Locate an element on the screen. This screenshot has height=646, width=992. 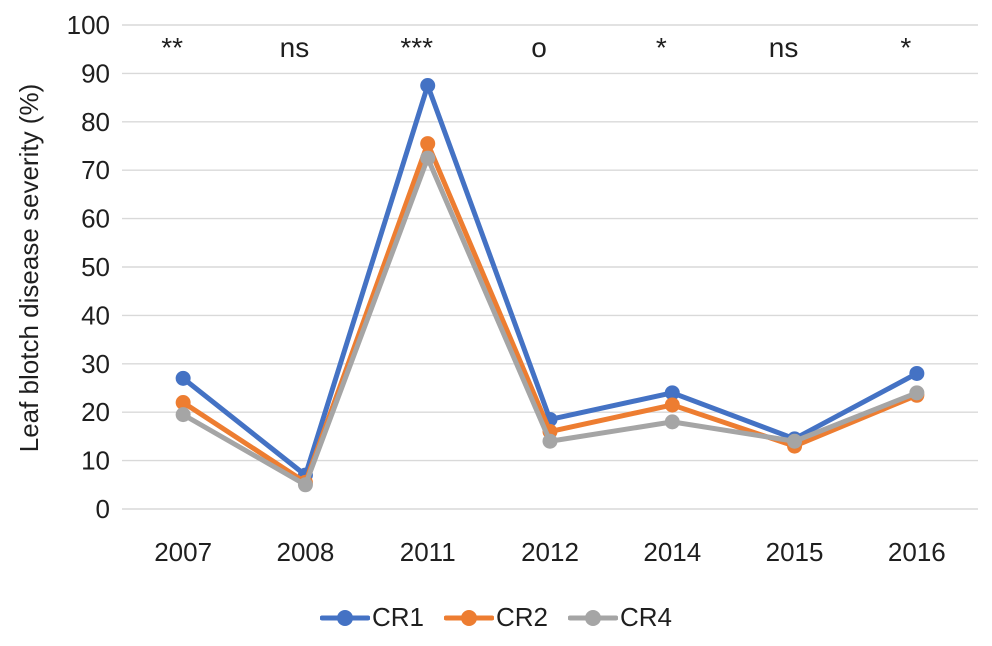
y-tick-label: 30 is located at coordinates (95, 364).